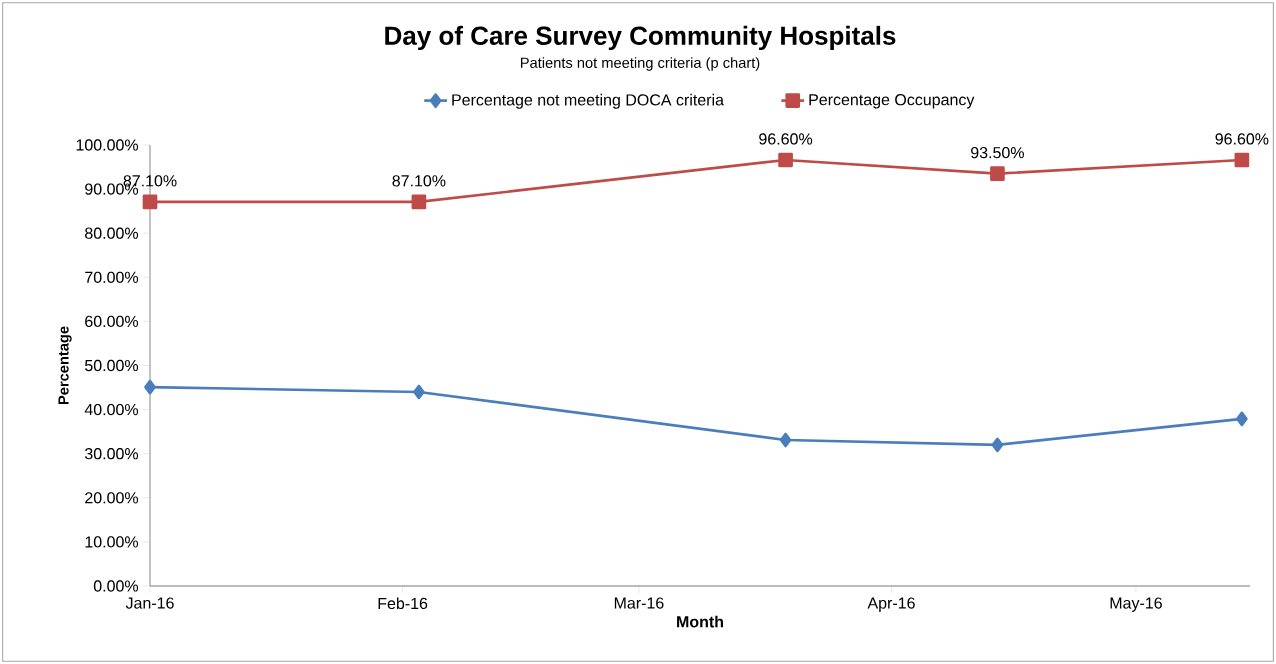 Image resolution: width=1276 pixels, height=664 pixels. I want to click on y-tick-label: 30.00%, so click(111, 454).